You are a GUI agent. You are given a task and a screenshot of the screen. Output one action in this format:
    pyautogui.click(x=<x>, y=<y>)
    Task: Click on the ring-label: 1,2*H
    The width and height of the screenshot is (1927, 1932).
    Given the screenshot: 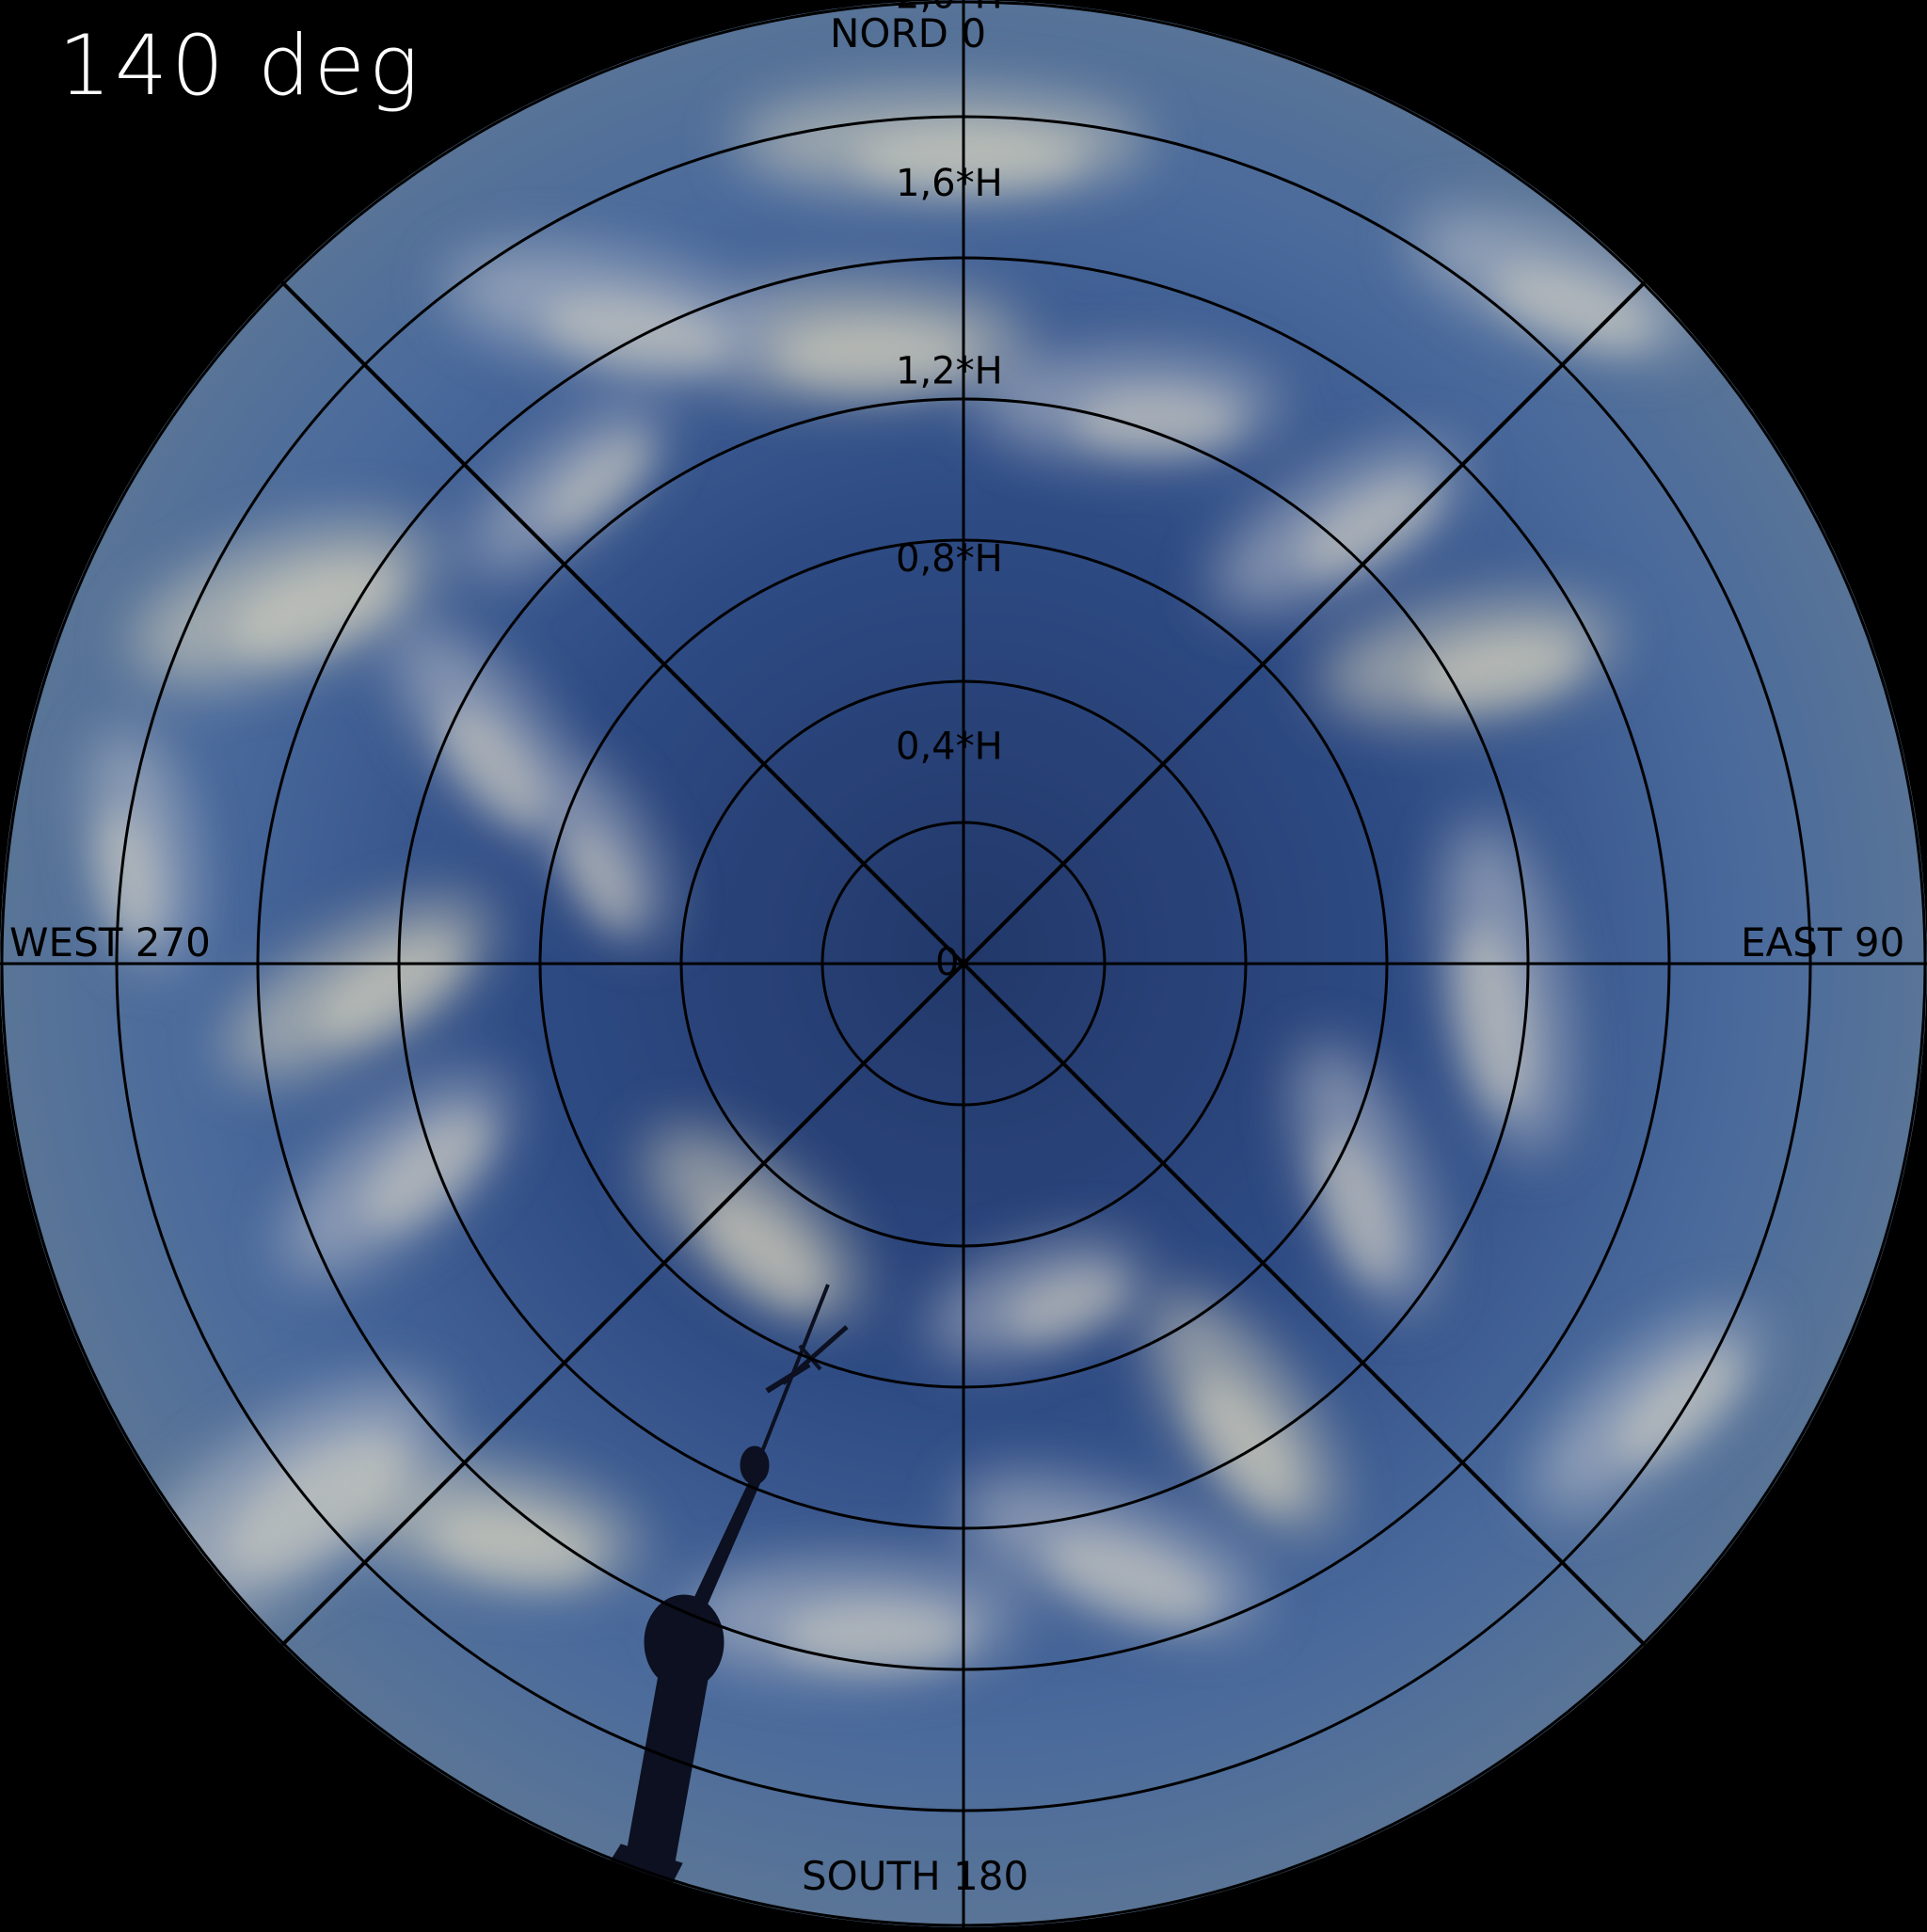 What is the action you would take?
    pyautogui.click(x=949, y=371)
    